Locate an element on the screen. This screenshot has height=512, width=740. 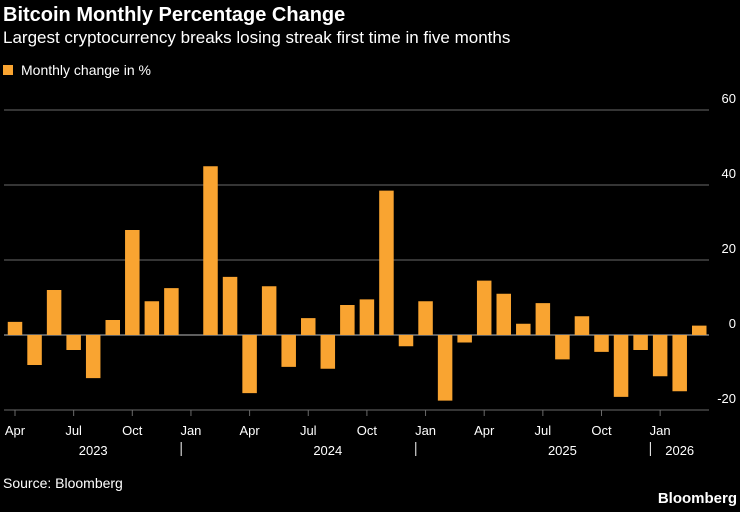
year-label: 2024 is located at coordinates (327, 450).